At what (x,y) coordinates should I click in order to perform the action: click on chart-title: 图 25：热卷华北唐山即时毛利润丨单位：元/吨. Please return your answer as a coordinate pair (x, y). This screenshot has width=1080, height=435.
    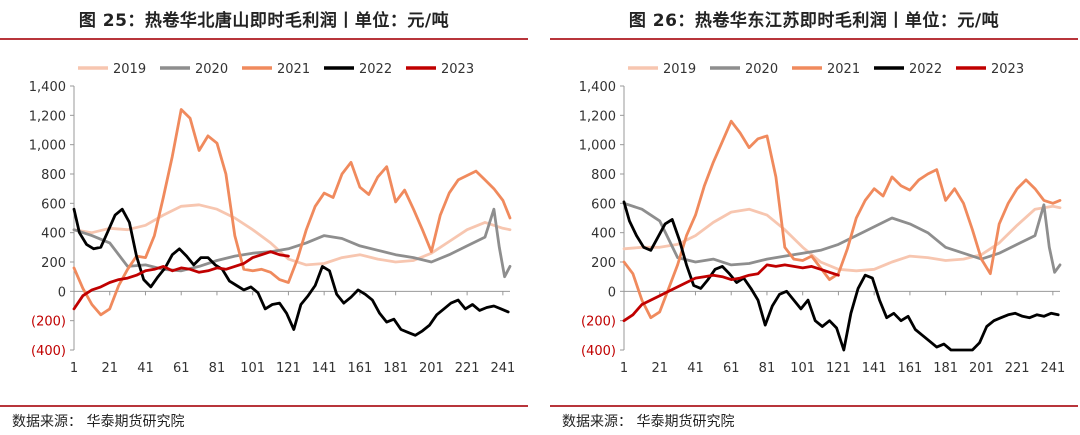
    Looking at the image, I should click on (264, 21).